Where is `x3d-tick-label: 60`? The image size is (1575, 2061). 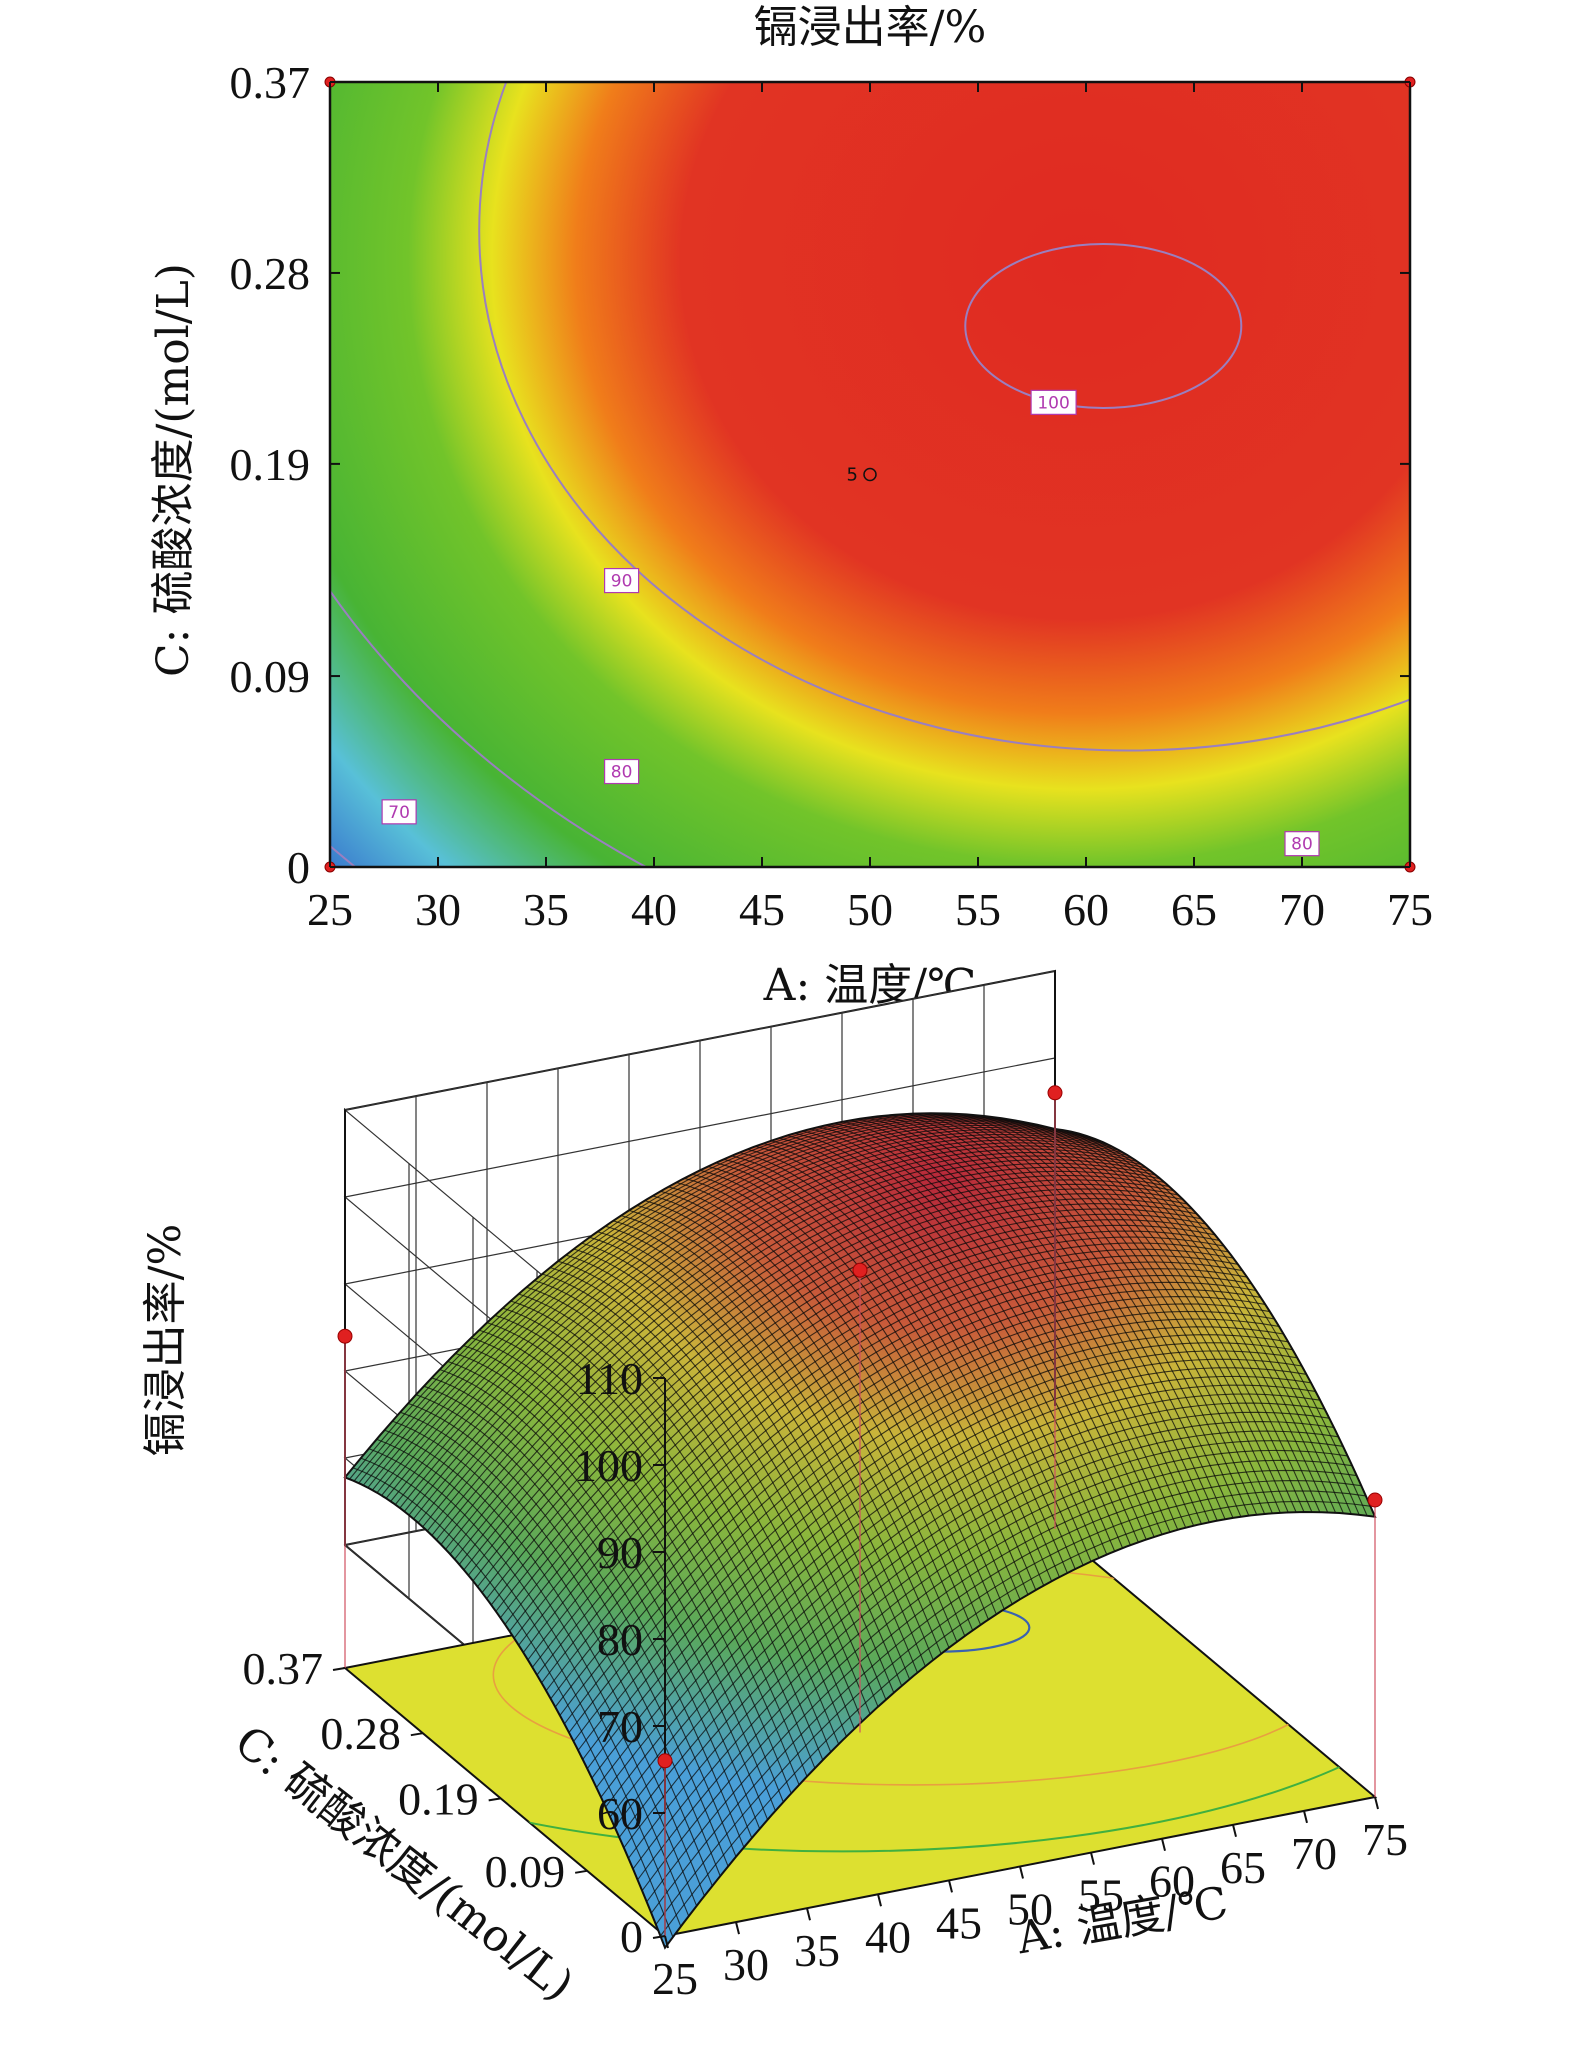
x3d-tick-label: 60 is located at coordinates (1172, 1881).